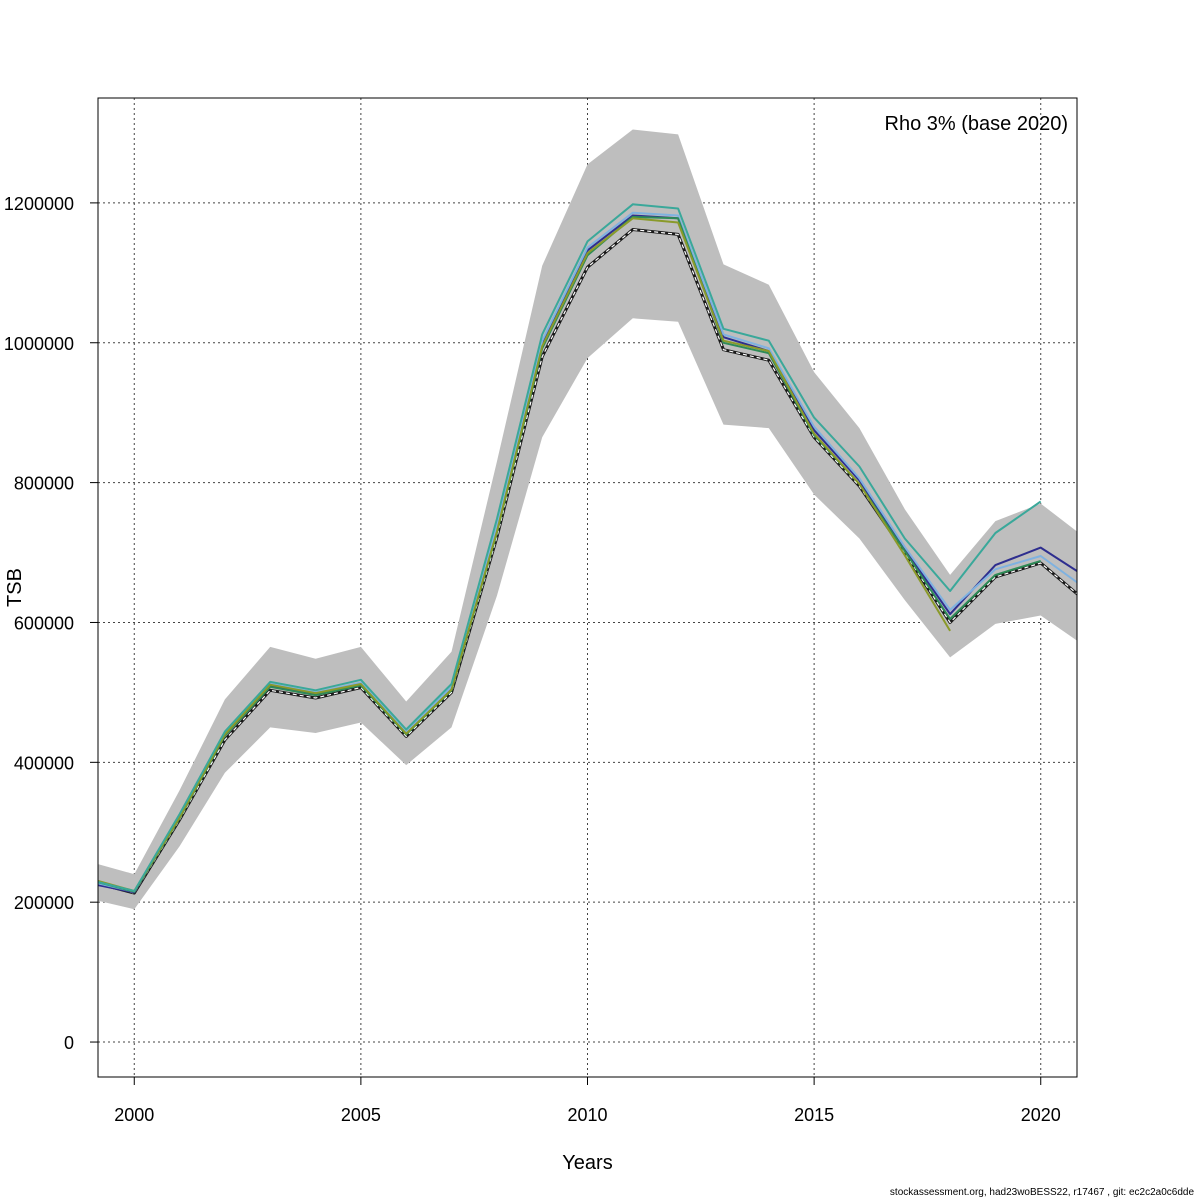  I want to click on x-tick-label-2015: 2015, so click(814, 1115).